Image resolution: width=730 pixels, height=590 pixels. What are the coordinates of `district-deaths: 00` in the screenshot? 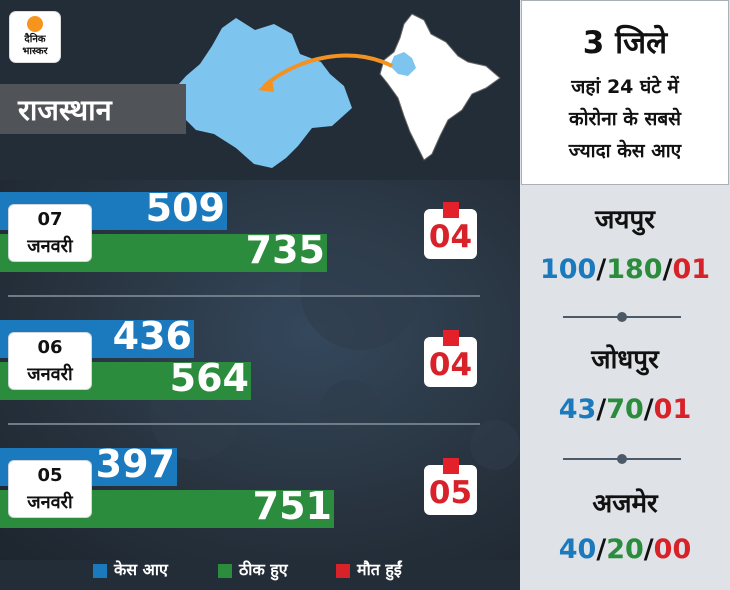 It's located at (672, 549).